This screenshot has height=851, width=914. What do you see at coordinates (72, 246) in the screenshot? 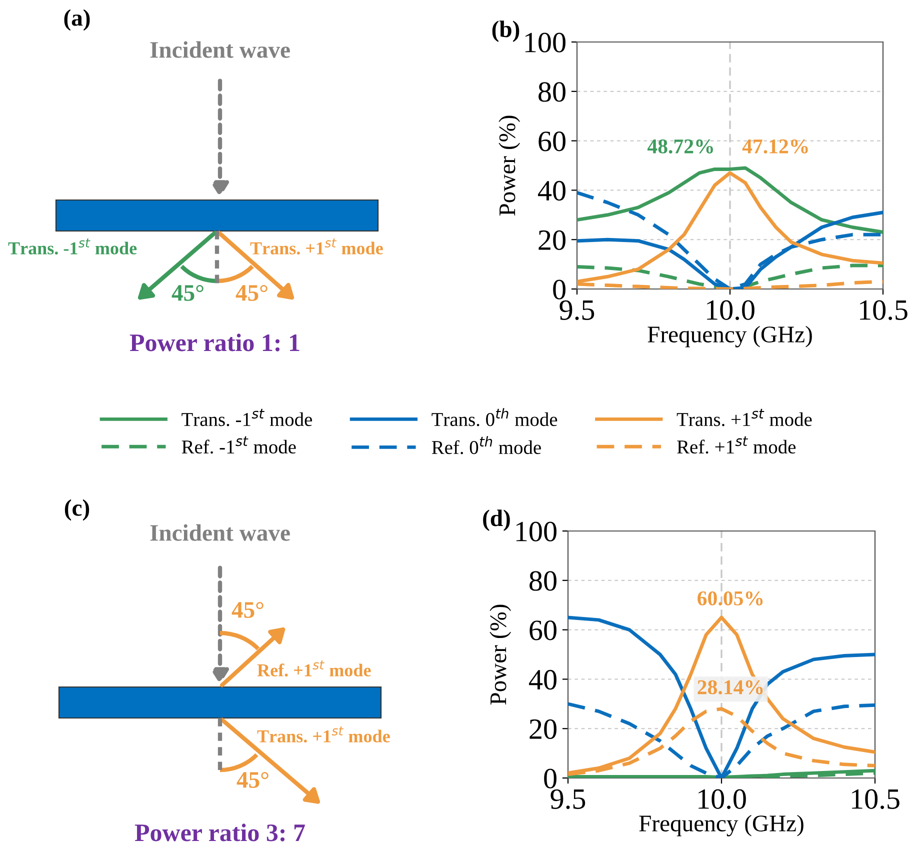
I see `text: Trans. -1$^{st}$ mode` at bounding box center [72, 246].